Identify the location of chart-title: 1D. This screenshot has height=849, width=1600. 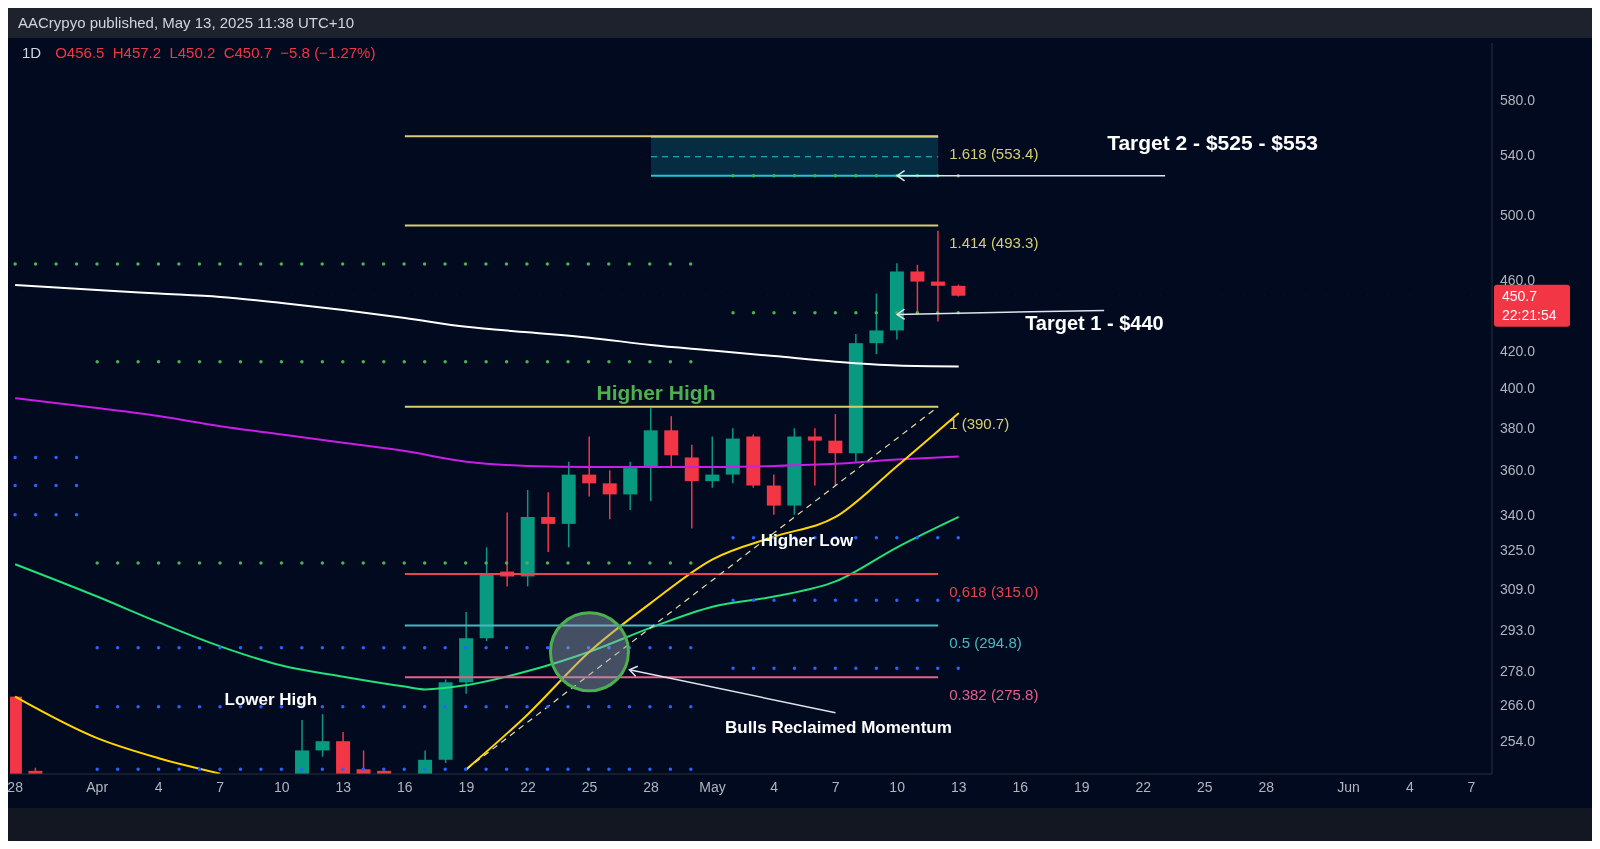
(32, 52).